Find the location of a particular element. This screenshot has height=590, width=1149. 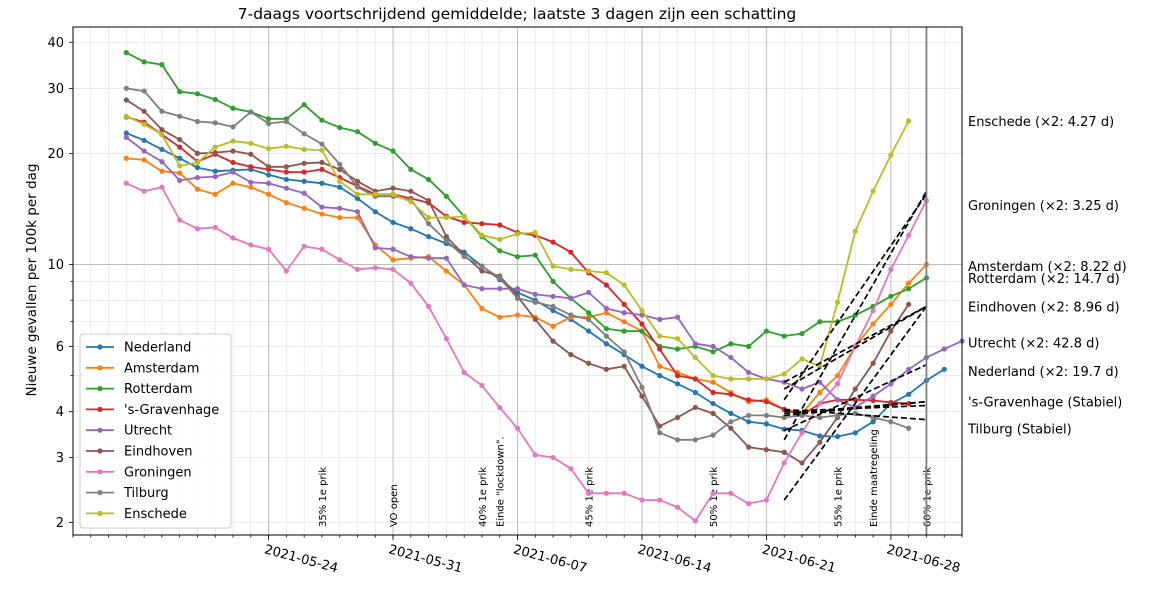

series-end-label: Enschede (×2: 4.27 d) is located at coordinates (1041, 122).